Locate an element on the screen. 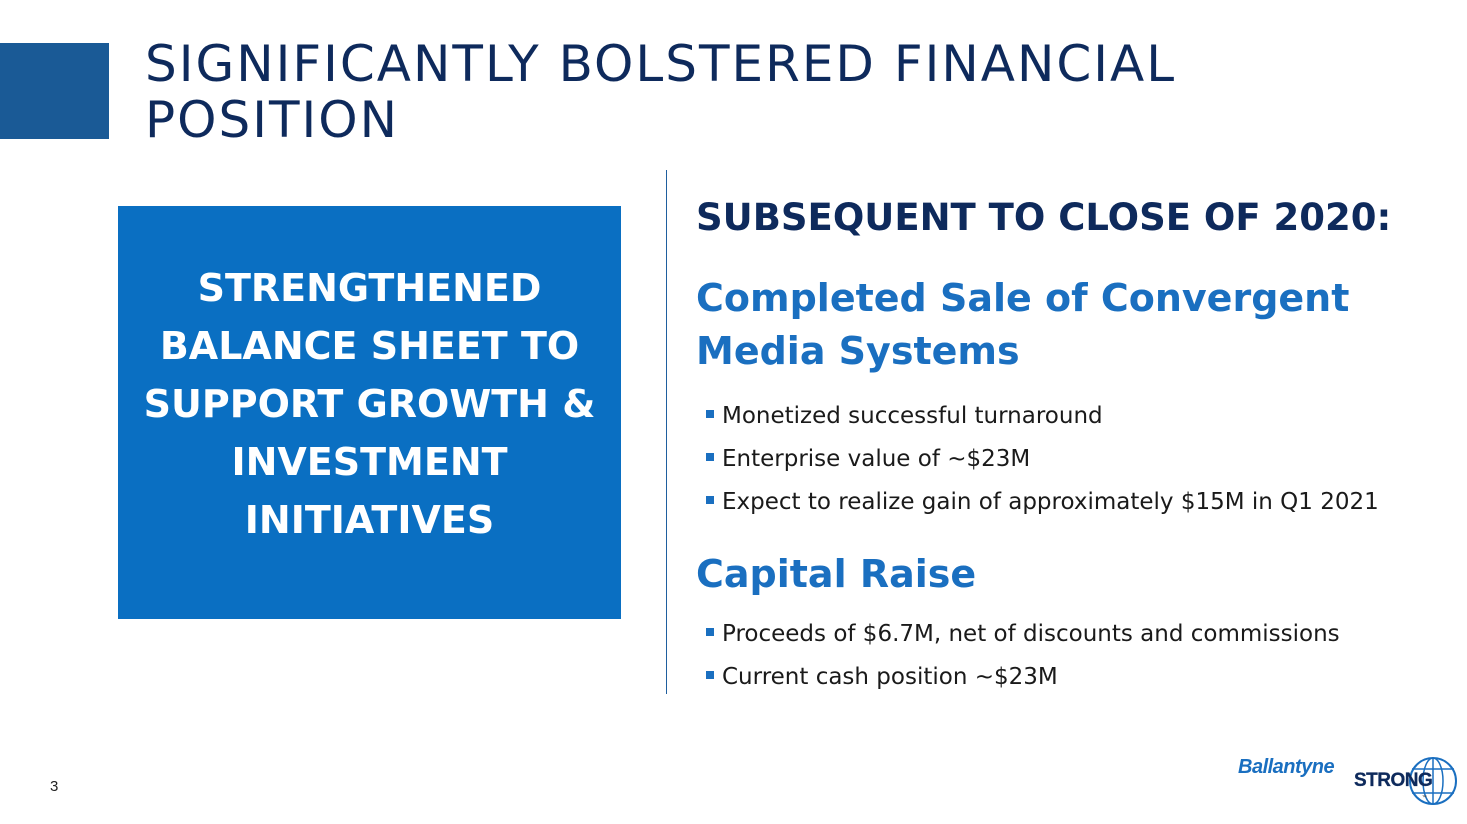  globe-icon is located at coordinates (1433, 781).